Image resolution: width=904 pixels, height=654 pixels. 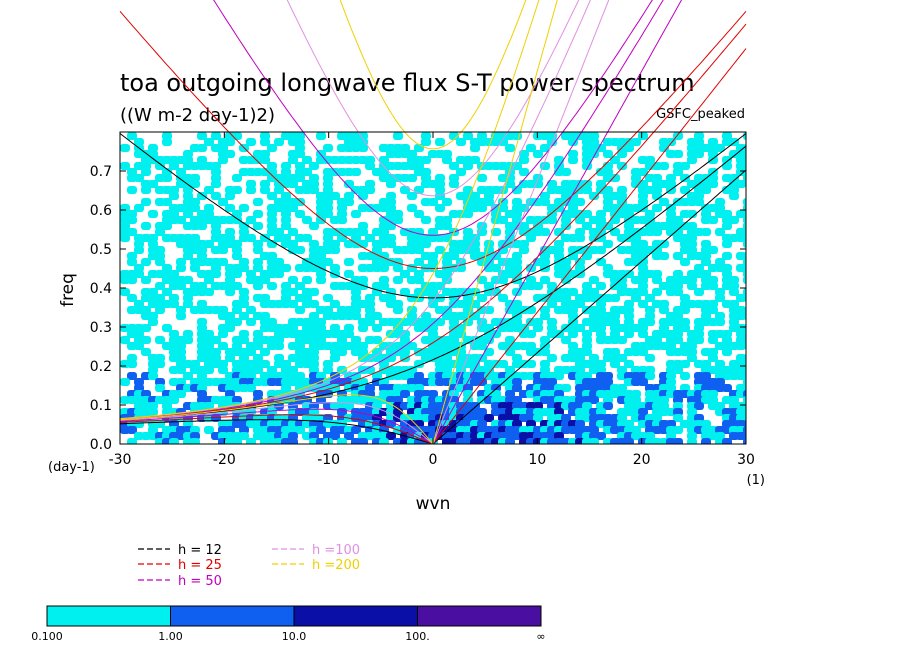 I want to click on x-tick-label: 20, so click(x=642, y=460).